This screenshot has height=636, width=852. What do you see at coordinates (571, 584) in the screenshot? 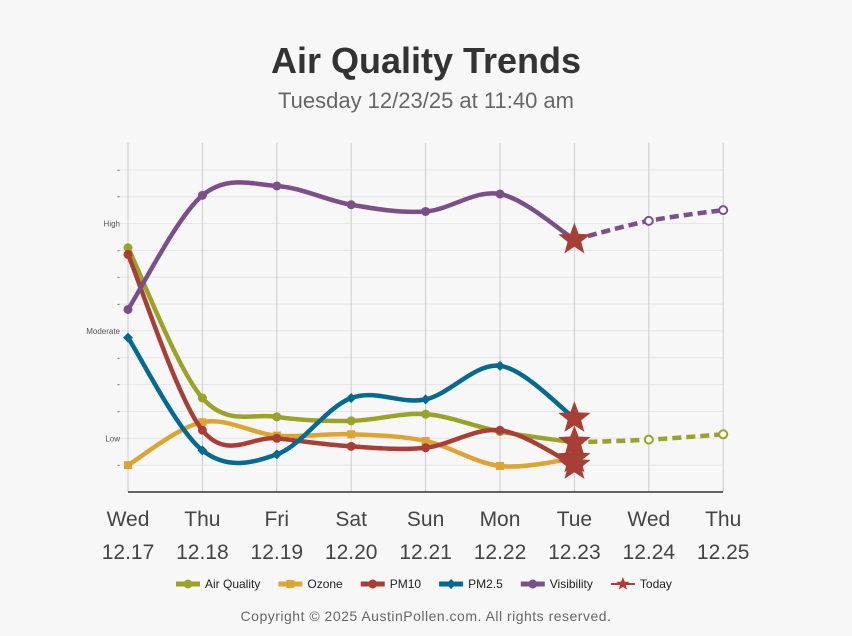
I see `legend-label: Visibility` at bounding box center [571, 584].